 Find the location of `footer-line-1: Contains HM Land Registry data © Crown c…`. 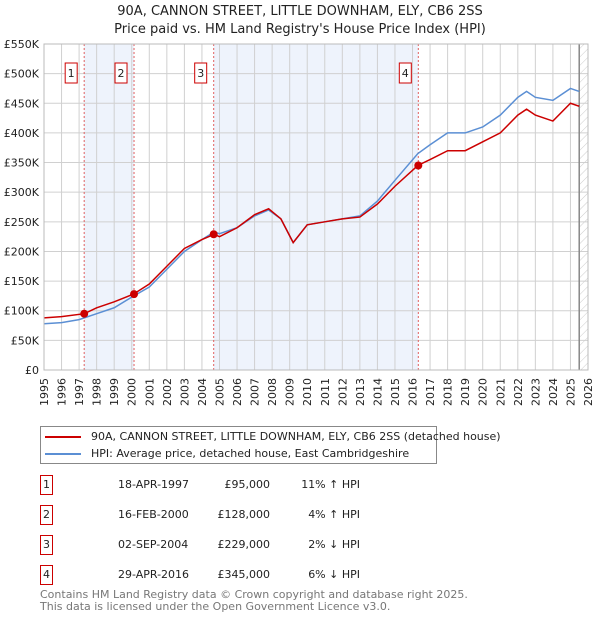

footer-line-1: Contains HM Land Registry data © Crown c… is located at coordinates (254, 594).